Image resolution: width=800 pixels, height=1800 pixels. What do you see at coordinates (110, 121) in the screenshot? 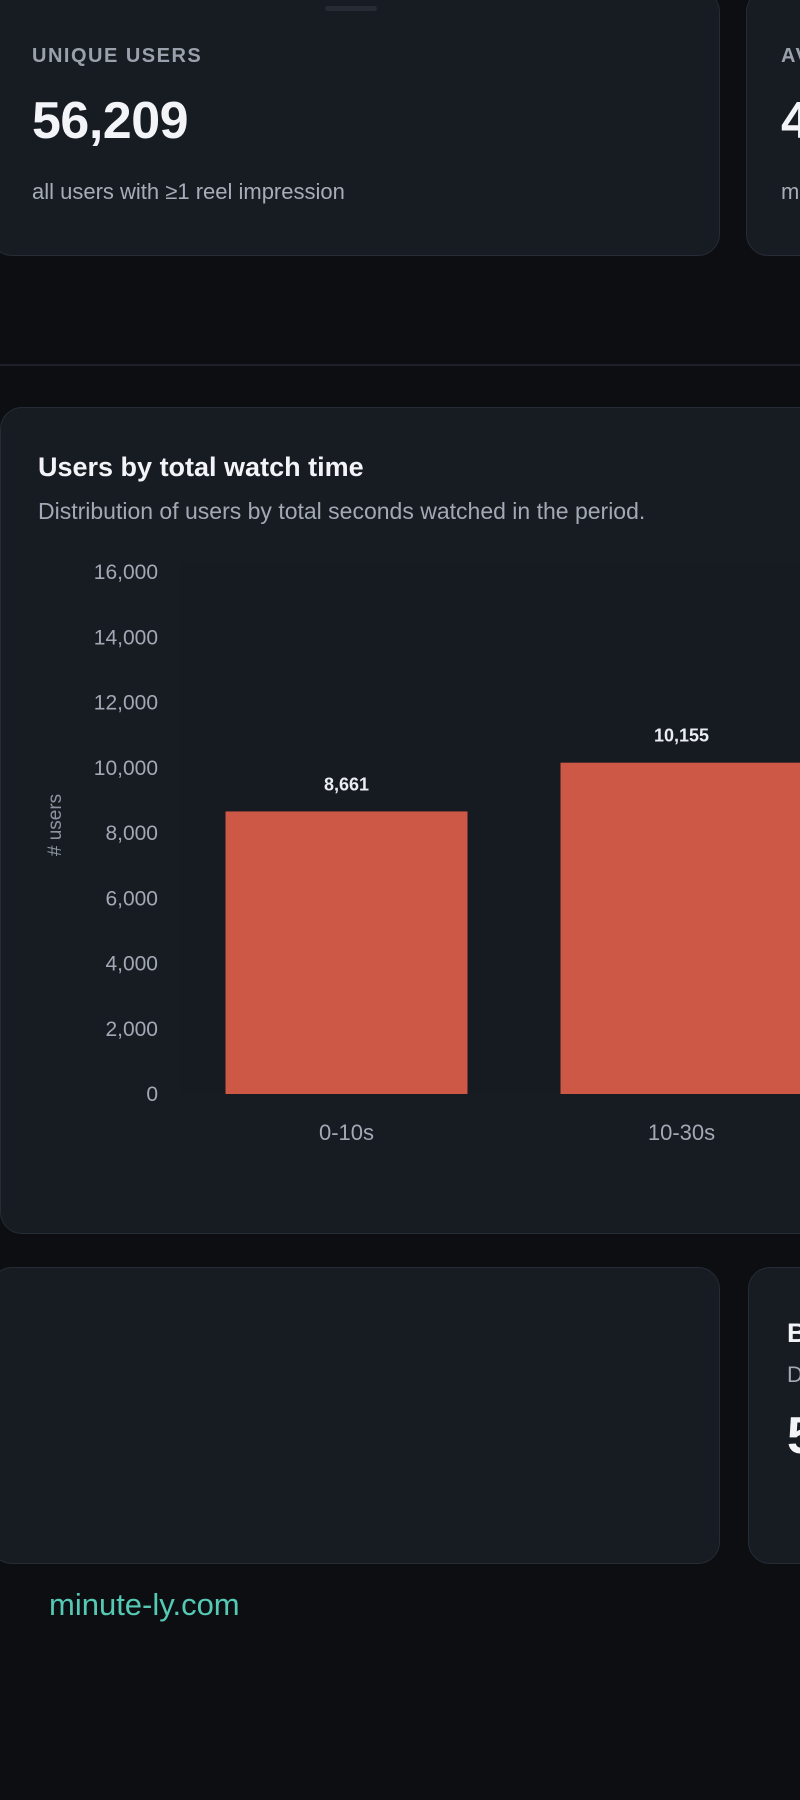
I see `stat-value: 56,209` at bounding box center [110, 121].